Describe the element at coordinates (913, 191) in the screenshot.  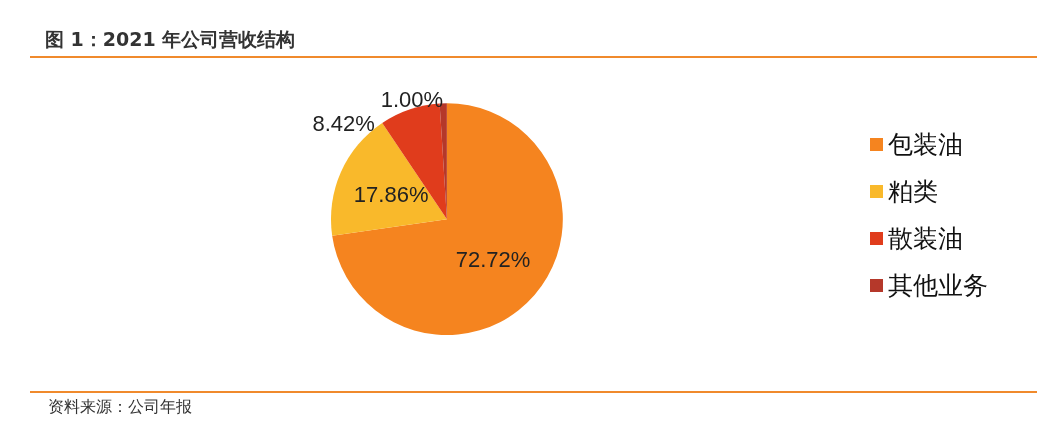
I see `legend-label: 粕类` at that location.